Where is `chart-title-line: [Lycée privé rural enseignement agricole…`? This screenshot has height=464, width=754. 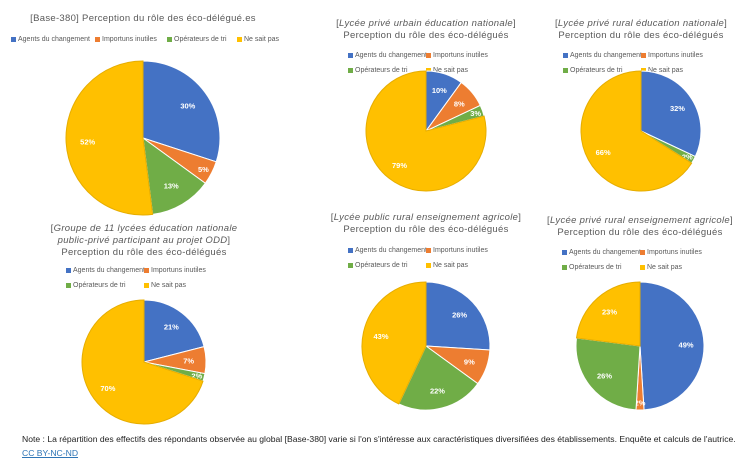 chart-title-line: [Lycée privé rural enseignement agricole… is located at coordinates (640, 220).